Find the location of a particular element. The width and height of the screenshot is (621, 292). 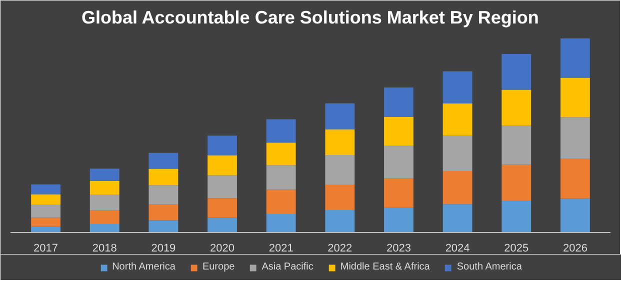

legend-label: Europe is located at coordinates (218, 267).